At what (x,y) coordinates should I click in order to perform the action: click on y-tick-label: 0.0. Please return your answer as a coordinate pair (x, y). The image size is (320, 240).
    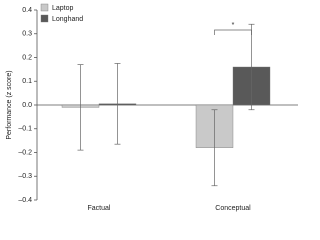
    Looking at the image, I should click on (27, 105).